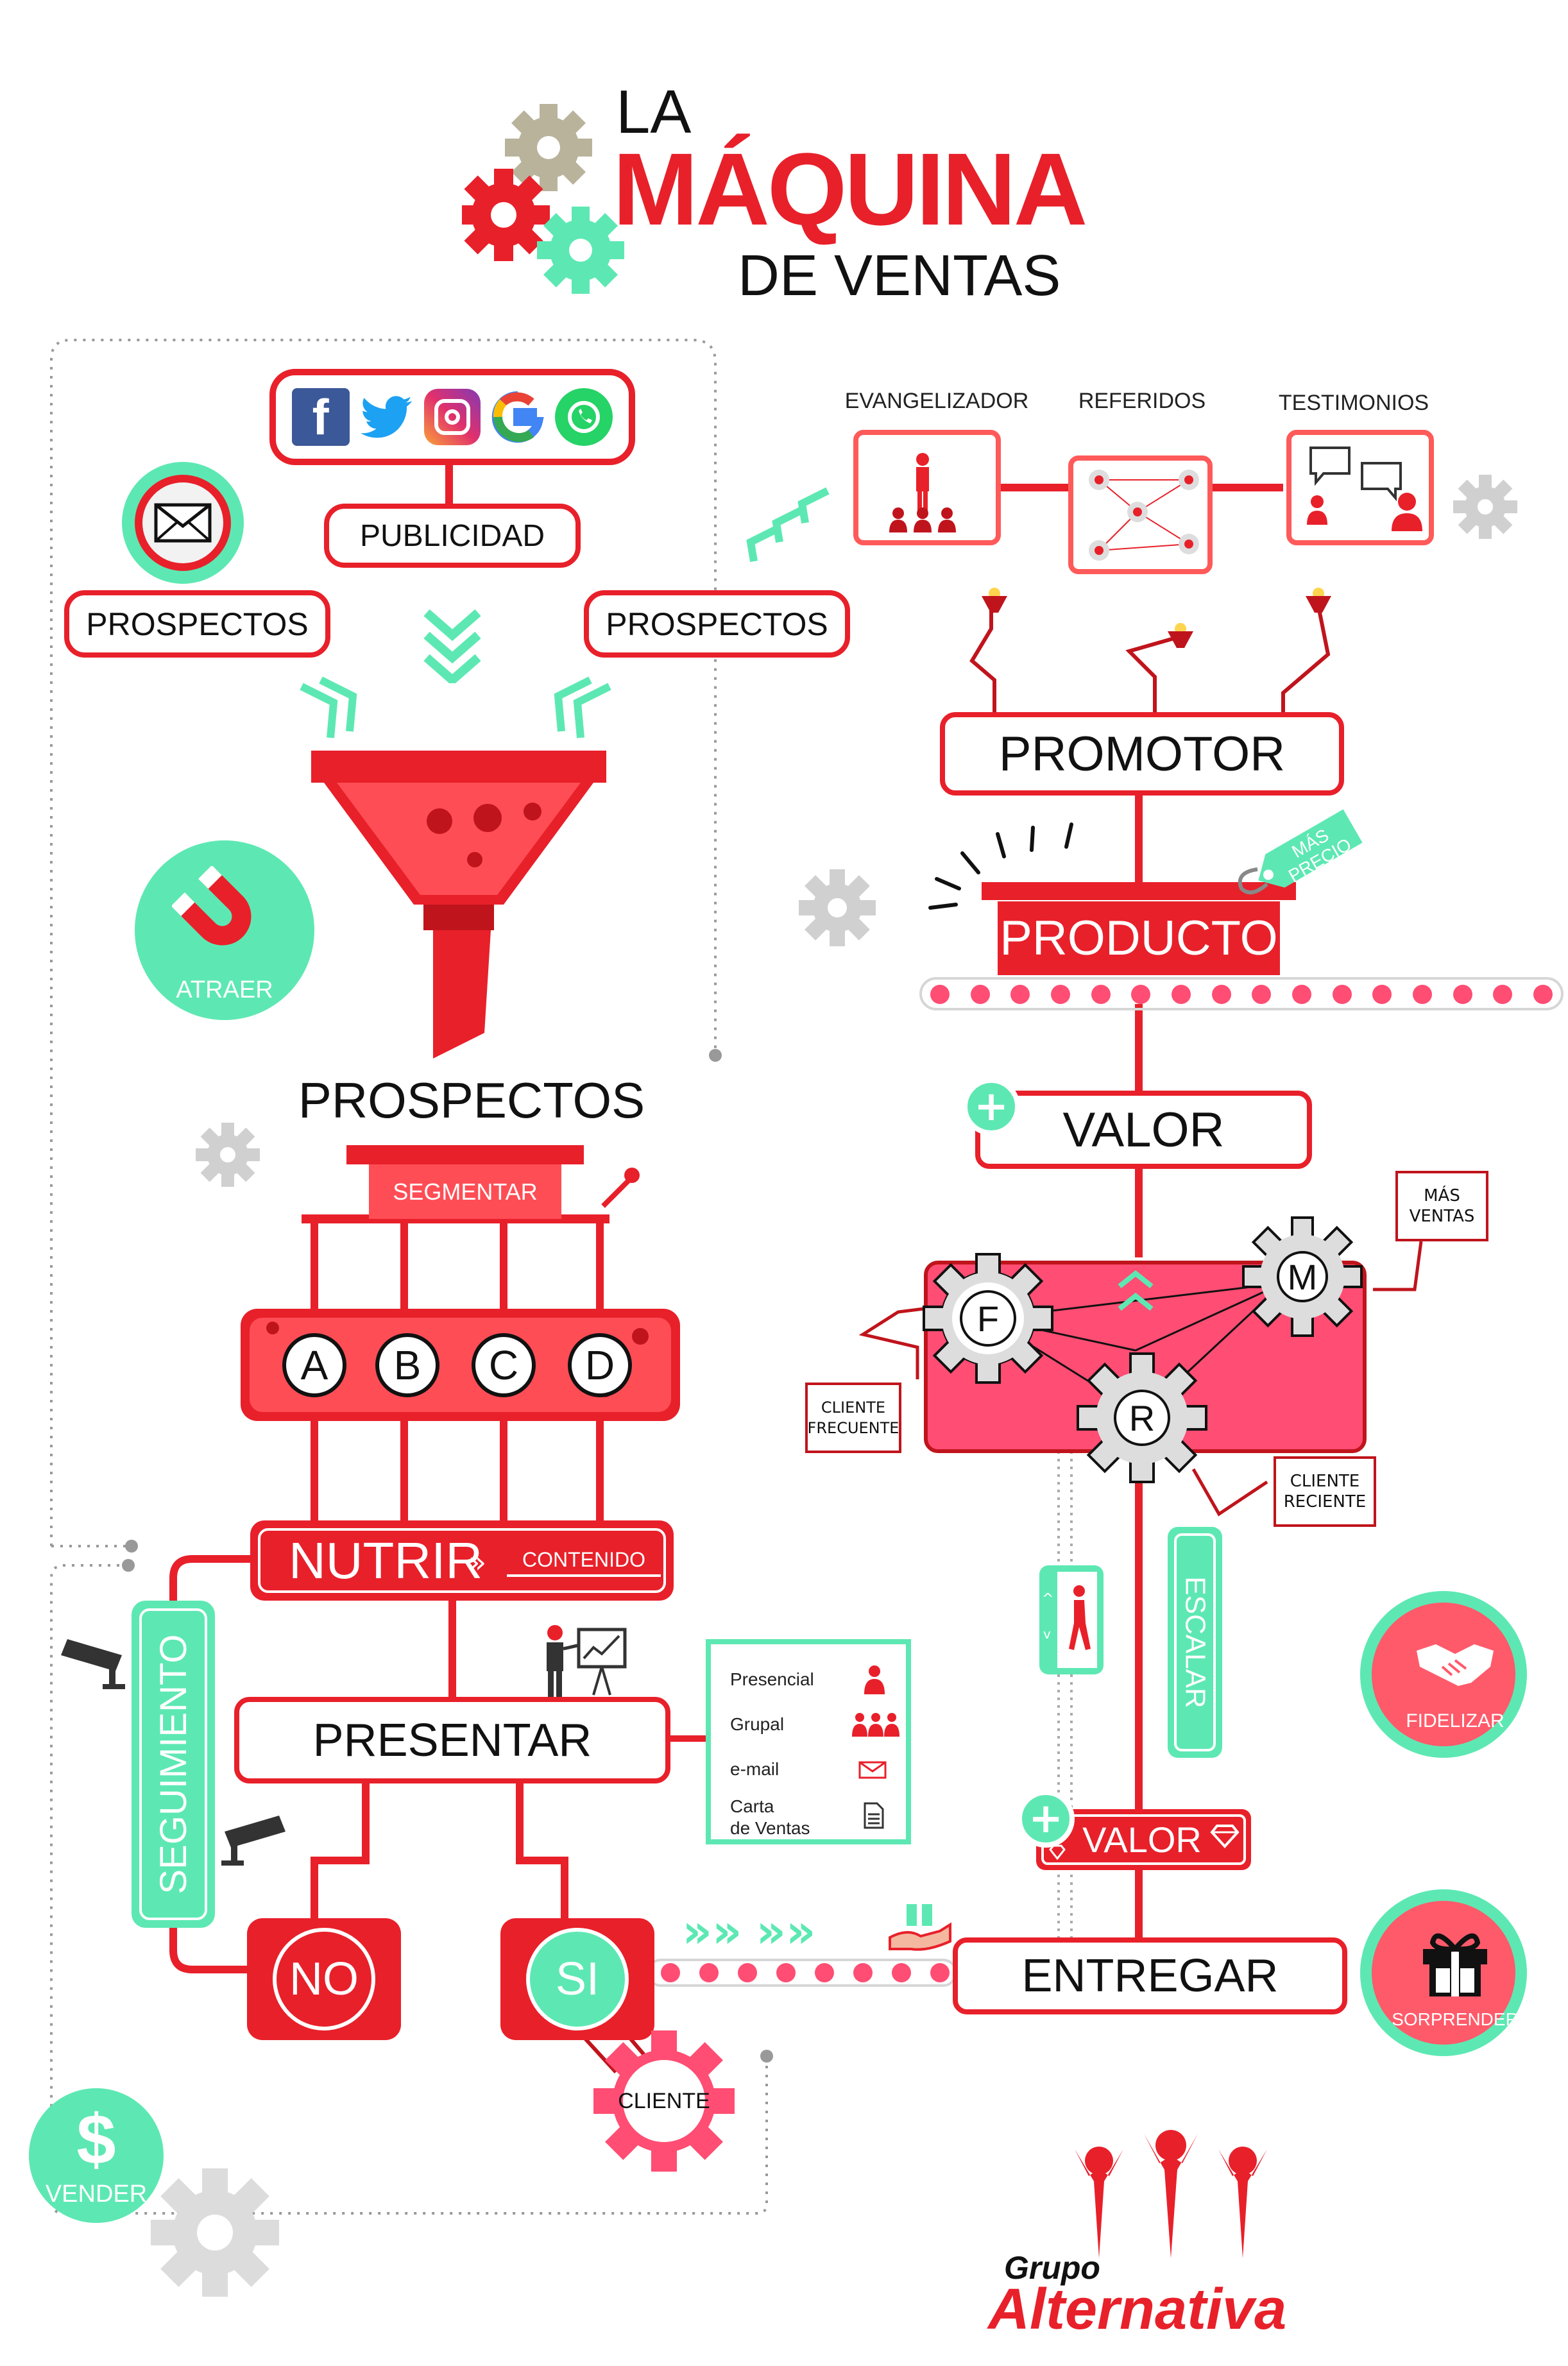 The image size is (1568, 2366). Describe the element at coordinates (920, 1928) in the screenshot. I see `hand-gift-icon` at that location.